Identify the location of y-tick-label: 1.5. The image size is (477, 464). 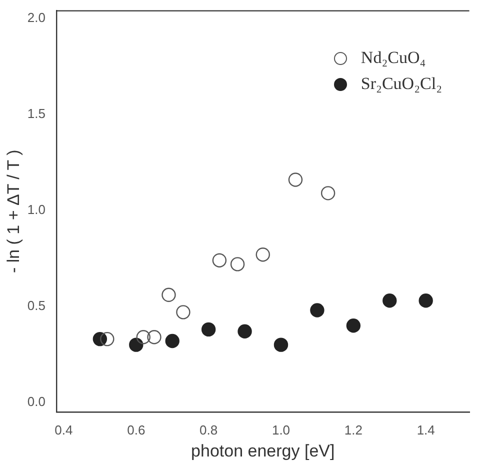
(36, 114).